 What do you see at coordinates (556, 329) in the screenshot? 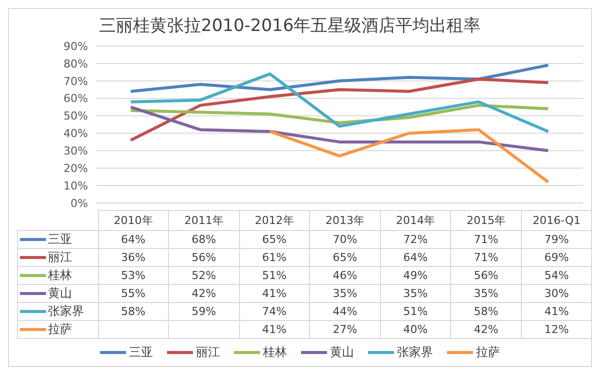
I see `data-label: 12%` at bounding box center [556, 329].